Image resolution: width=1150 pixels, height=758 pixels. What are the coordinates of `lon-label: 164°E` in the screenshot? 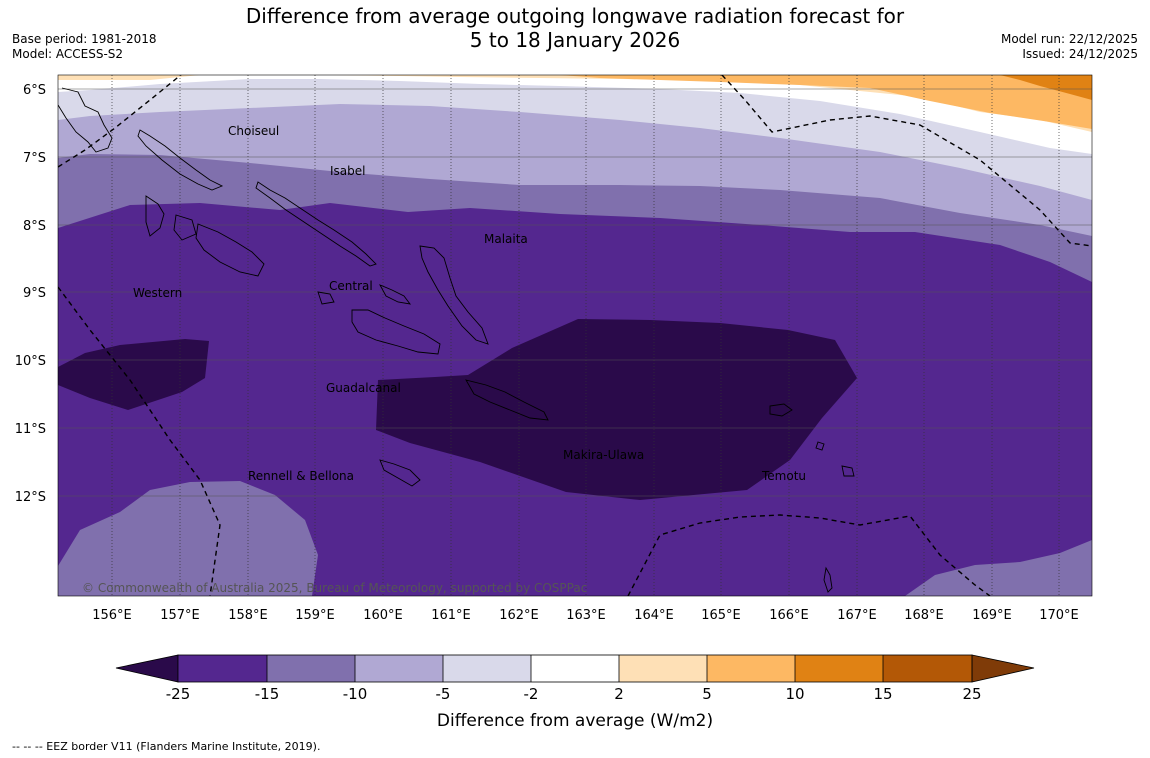 It's located at (654, 615).